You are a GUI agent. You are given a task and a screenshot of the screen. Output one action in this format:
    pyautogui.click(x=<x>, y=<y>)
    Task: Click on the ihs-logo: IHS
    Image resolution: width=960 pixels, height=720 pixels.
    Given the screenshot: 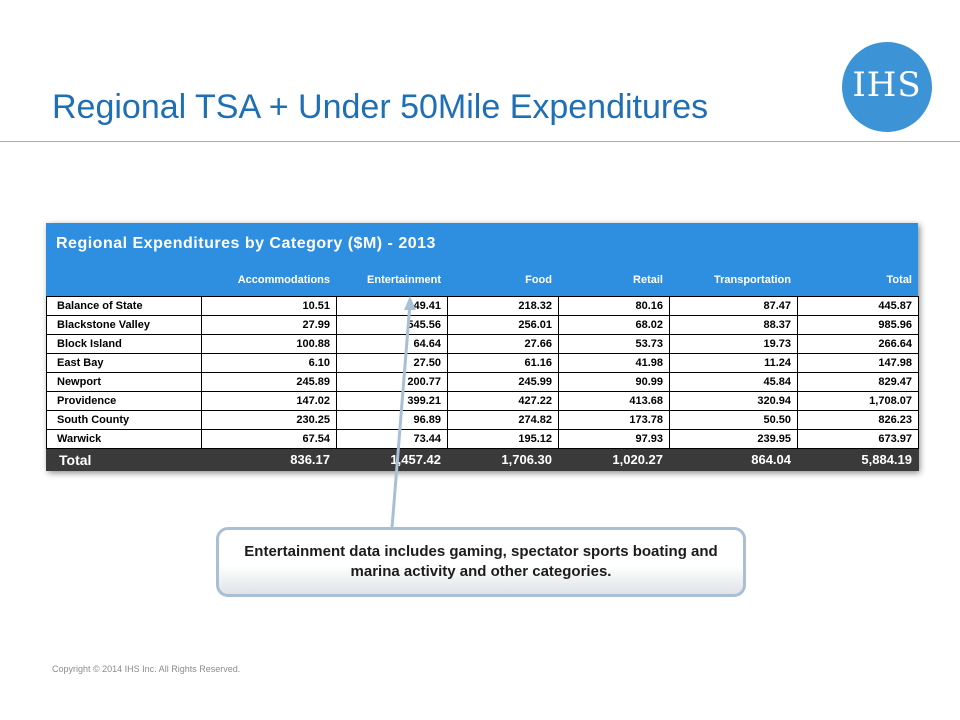 What is the action you would take?
    pyautogui.click(x=887, y=87)
    